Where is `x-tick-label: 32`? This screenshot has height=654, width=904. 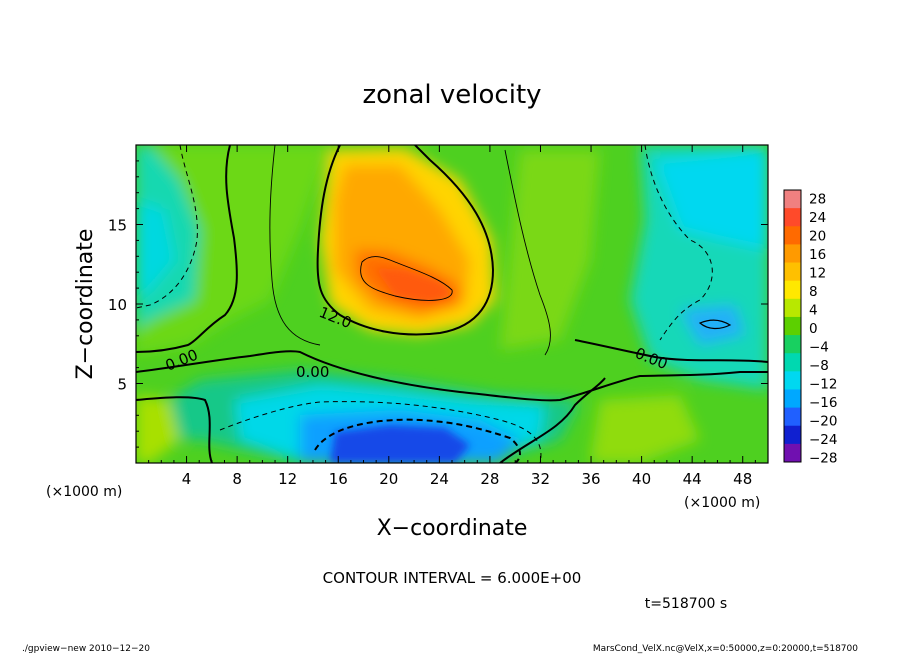
x-tick-label: 32 is located at coordinates (540, 479).